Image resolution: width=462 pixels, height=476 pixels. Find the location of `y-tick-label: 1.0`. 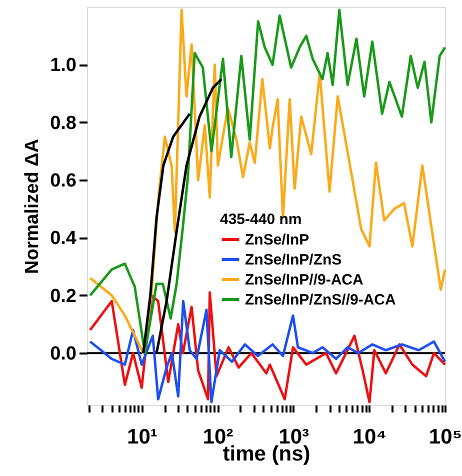

y-tick-label: 1.0 is located at coordinates (63, 65).